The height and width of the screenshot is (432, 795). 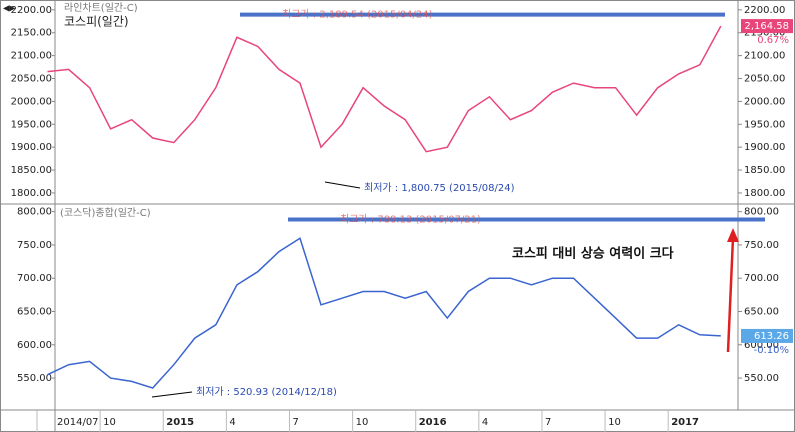 What do you see at coordinates (764, 79) in the screenshot?
I see `y2-tick-label: 2050.00` at bounding box center [764, 79].